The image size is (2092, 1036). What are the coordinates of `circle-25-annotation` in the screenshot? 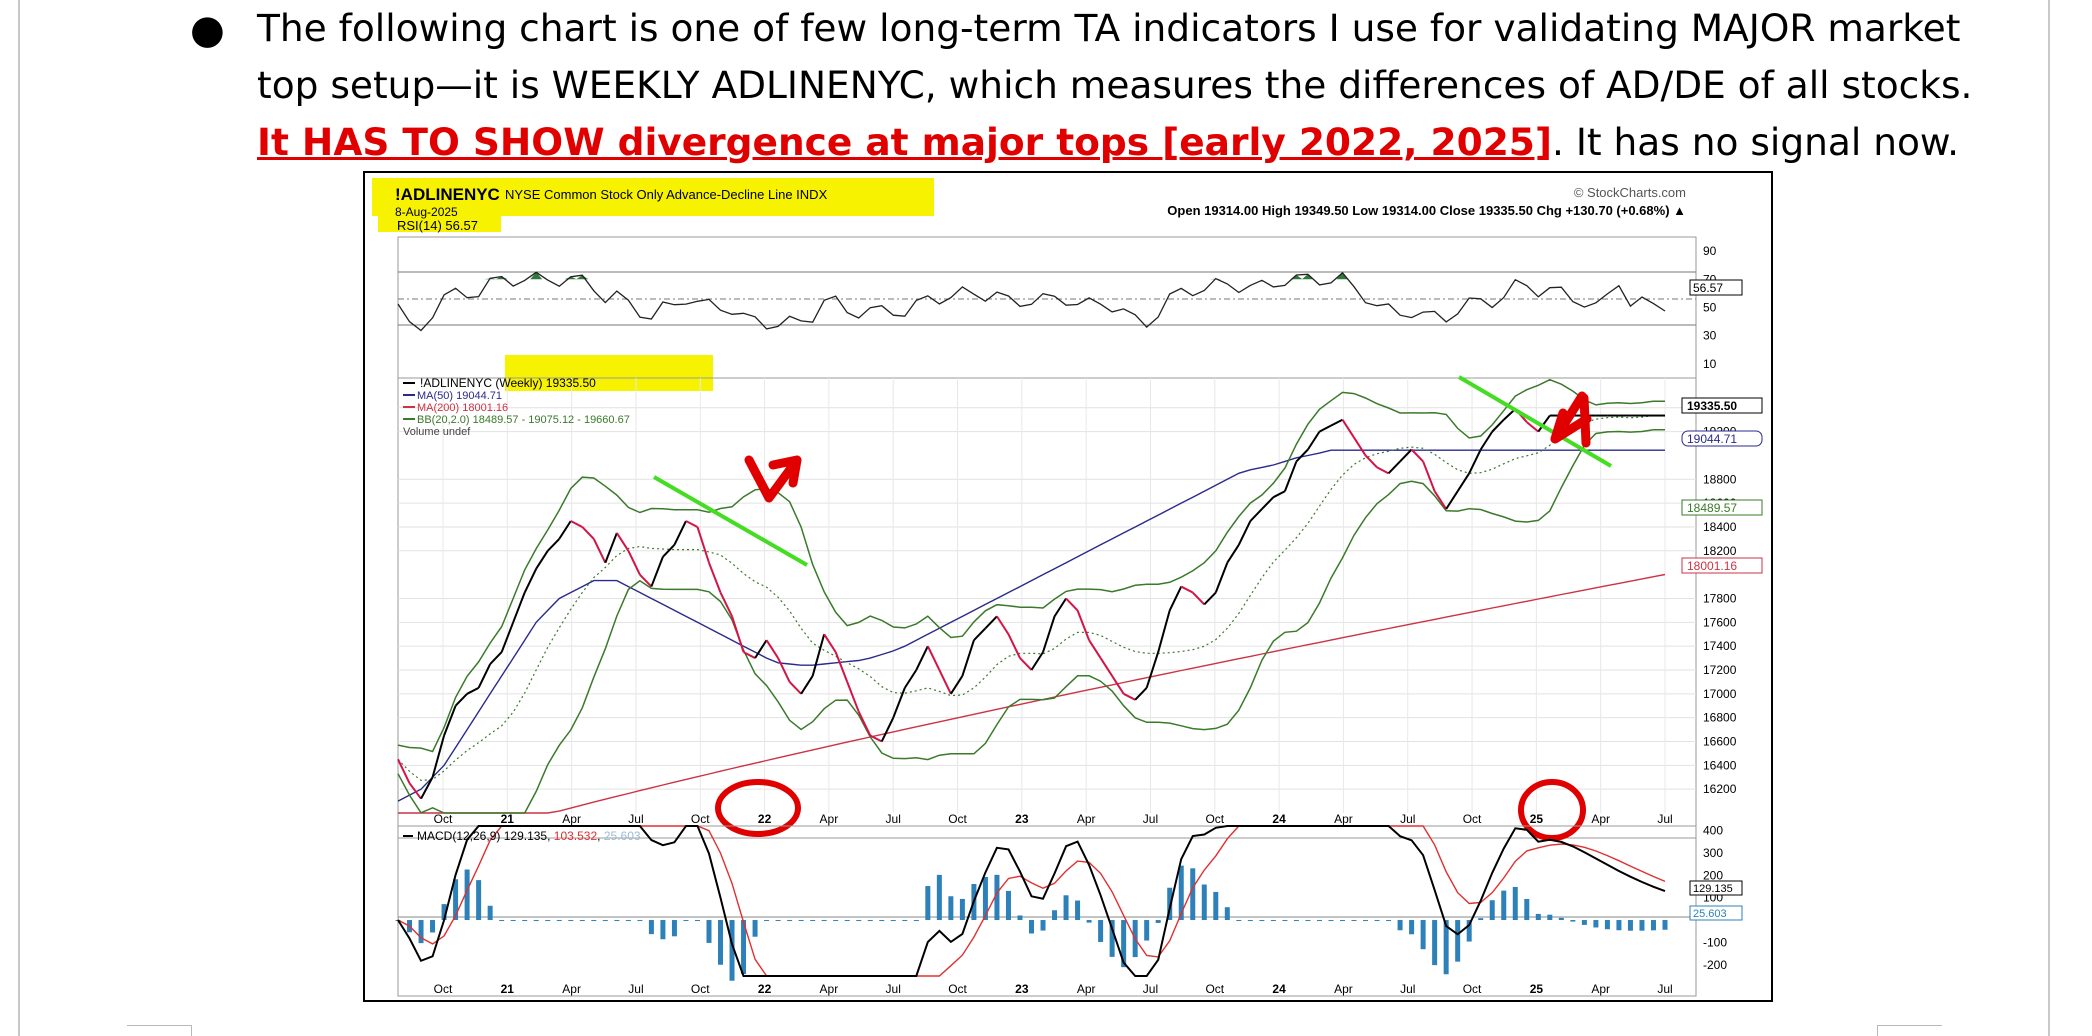 It's located at (1552, 810).